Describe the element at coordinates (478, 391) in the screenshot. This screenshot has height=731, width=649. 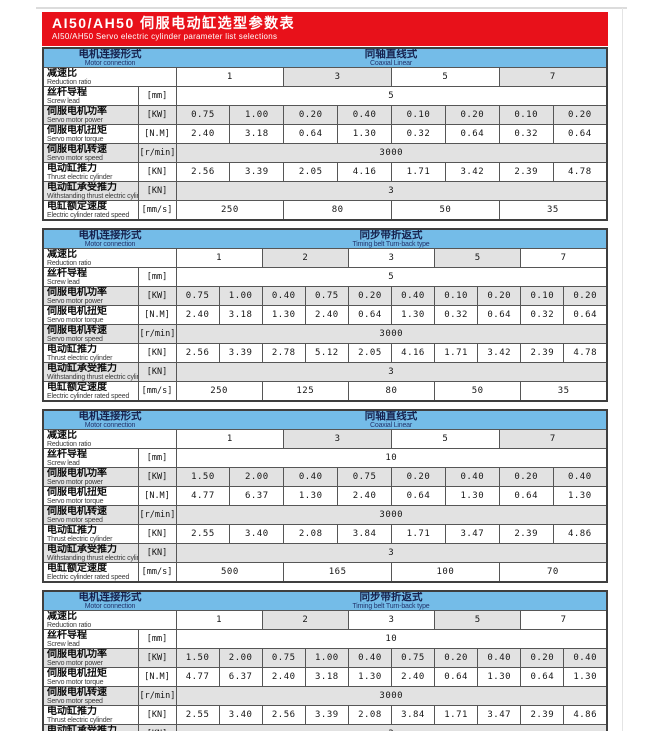
I see `rated-speed-value: 50` at that location.